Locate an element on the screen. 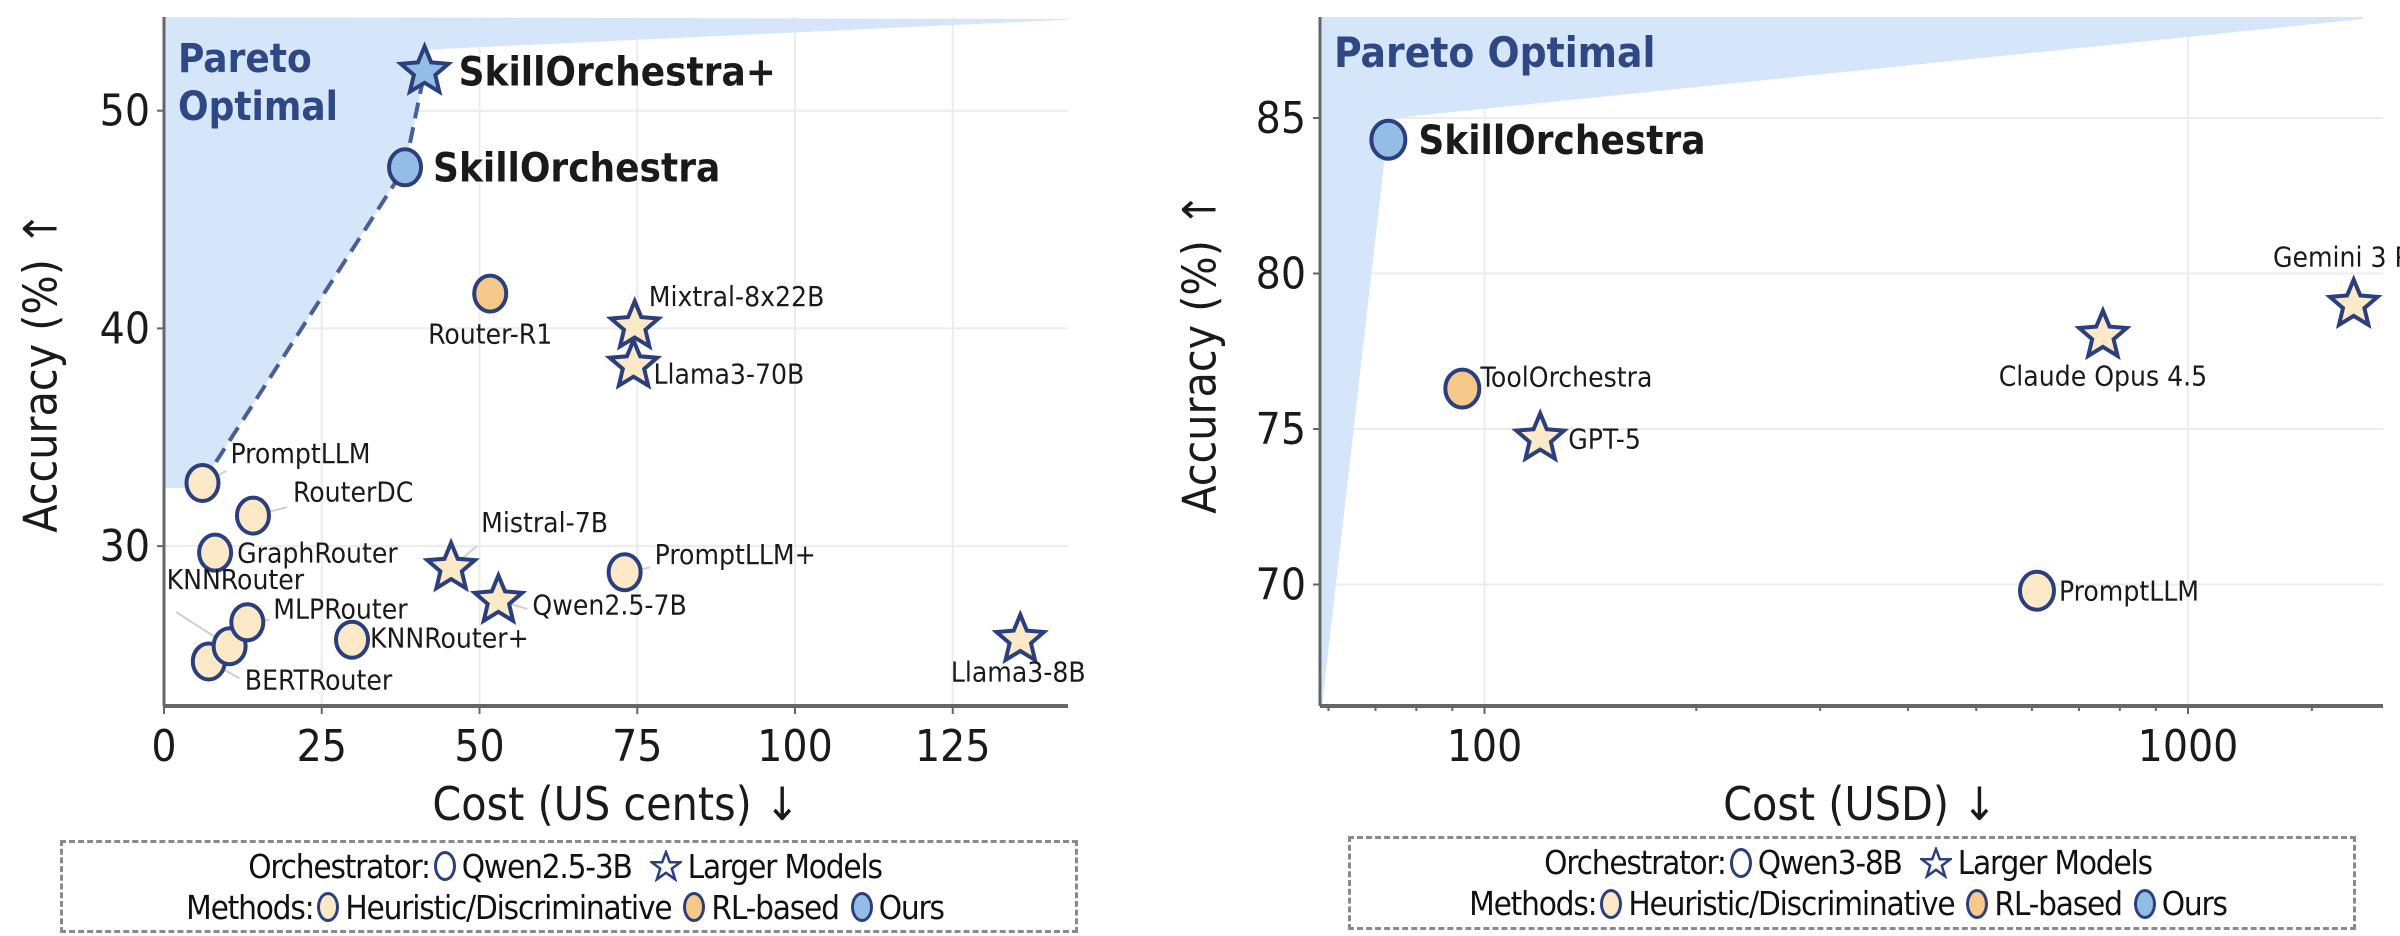  y-tick-label: 80 is located at coordinates (1281, 274).